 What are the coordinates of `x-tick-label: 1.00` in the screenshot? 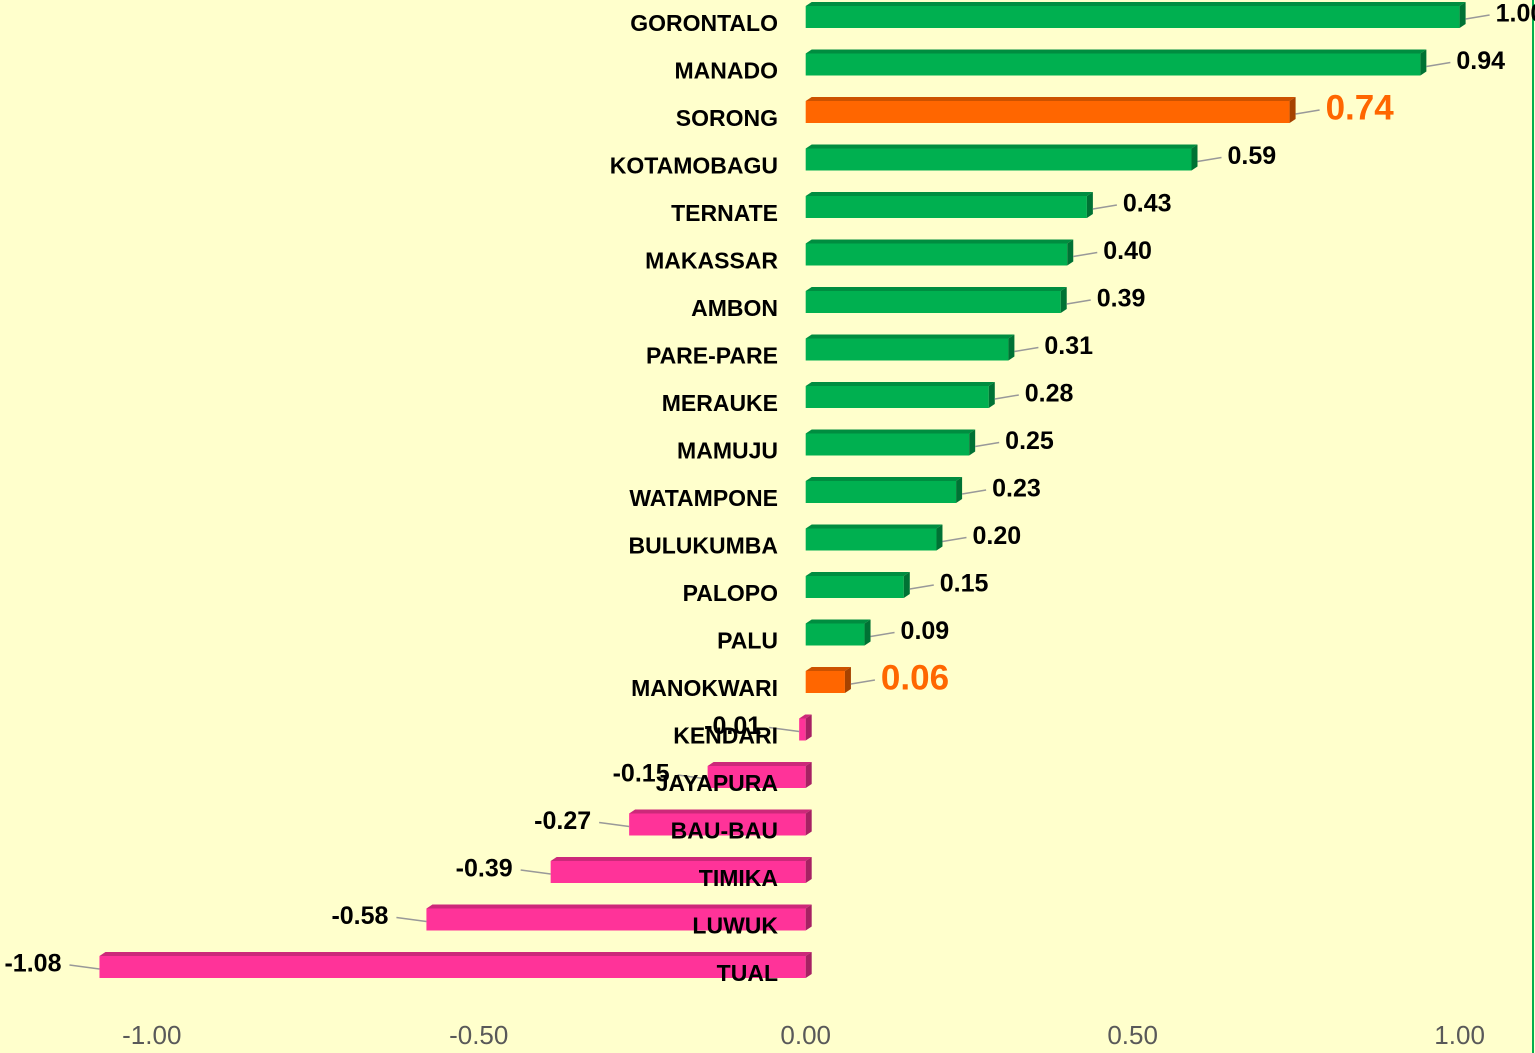 It's located at (1459, 1035).